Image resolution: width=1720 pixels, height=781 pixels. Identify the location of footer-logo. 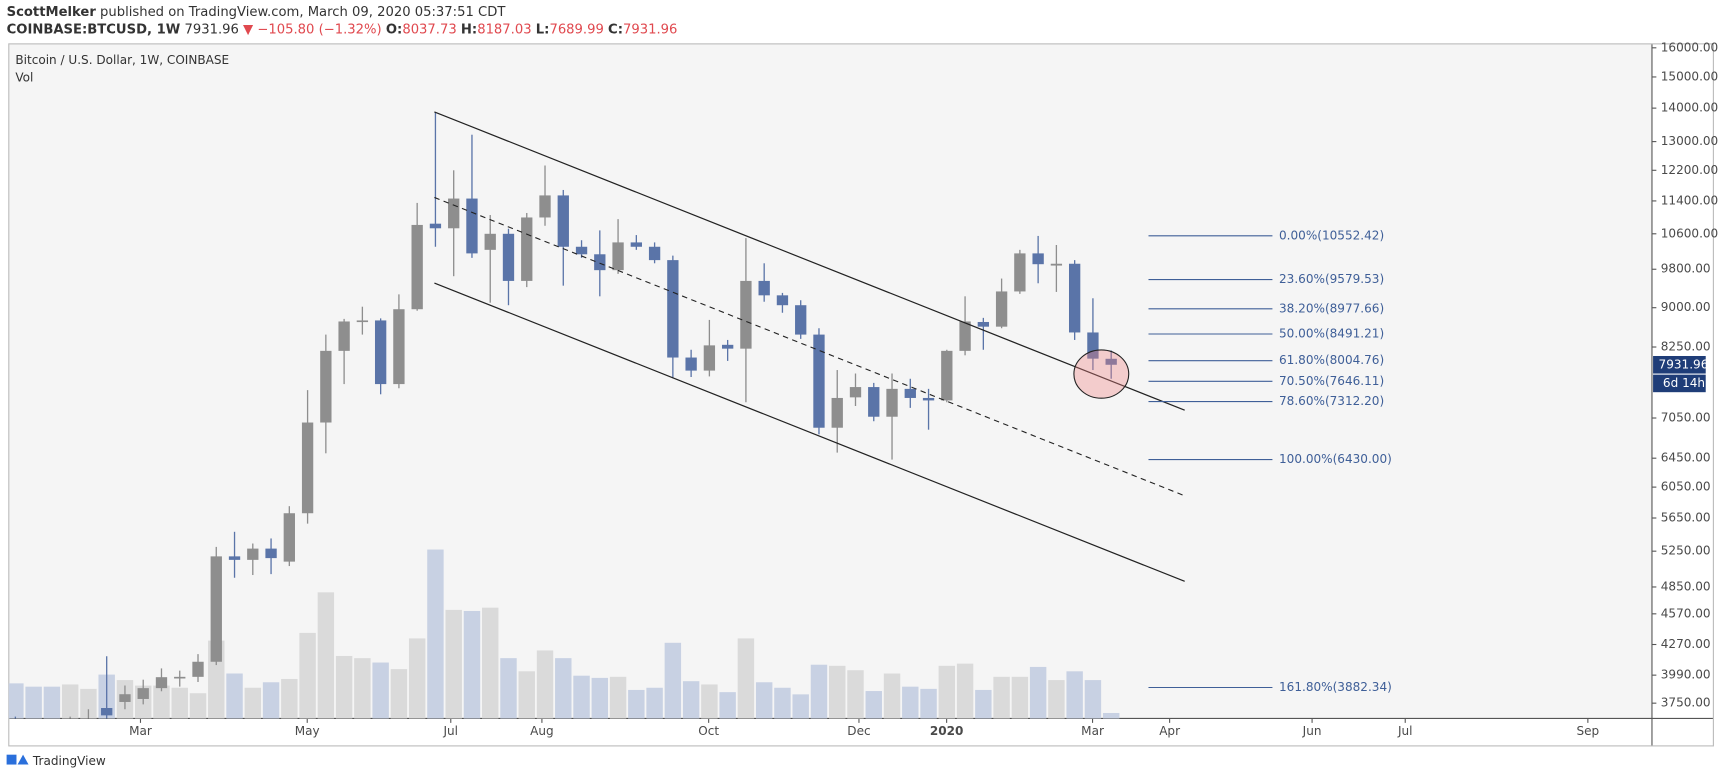
(17, 759).